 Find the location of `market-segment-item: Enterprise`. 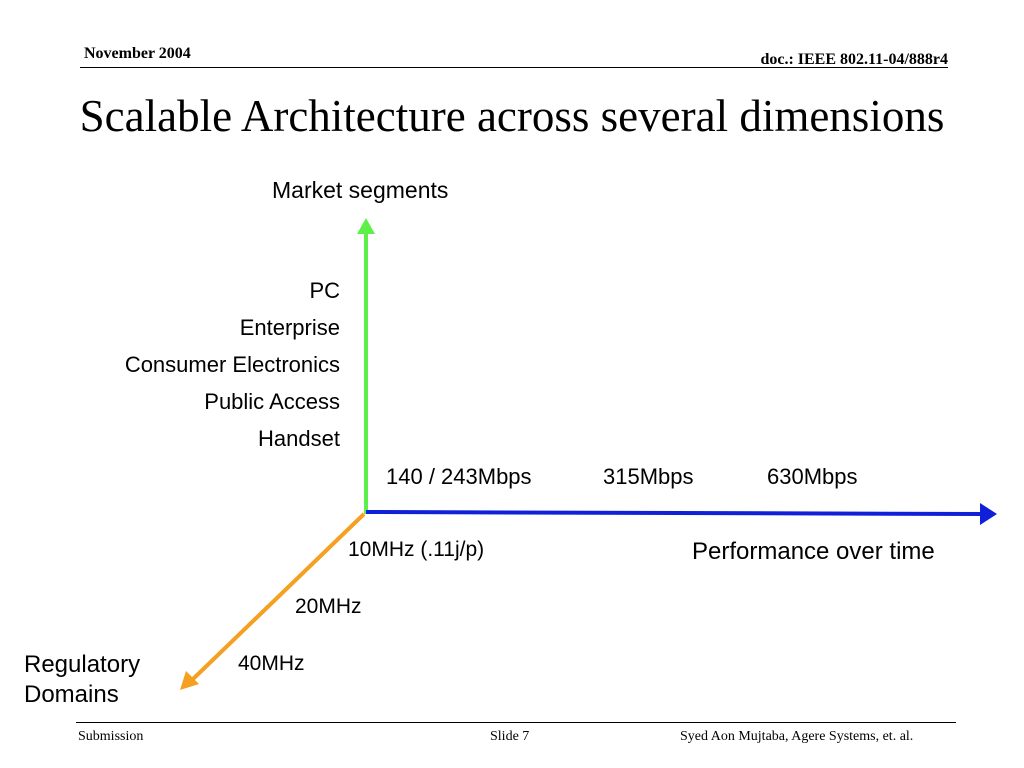

market-segment-item: Enterprise is located at coordinates (289, 327).